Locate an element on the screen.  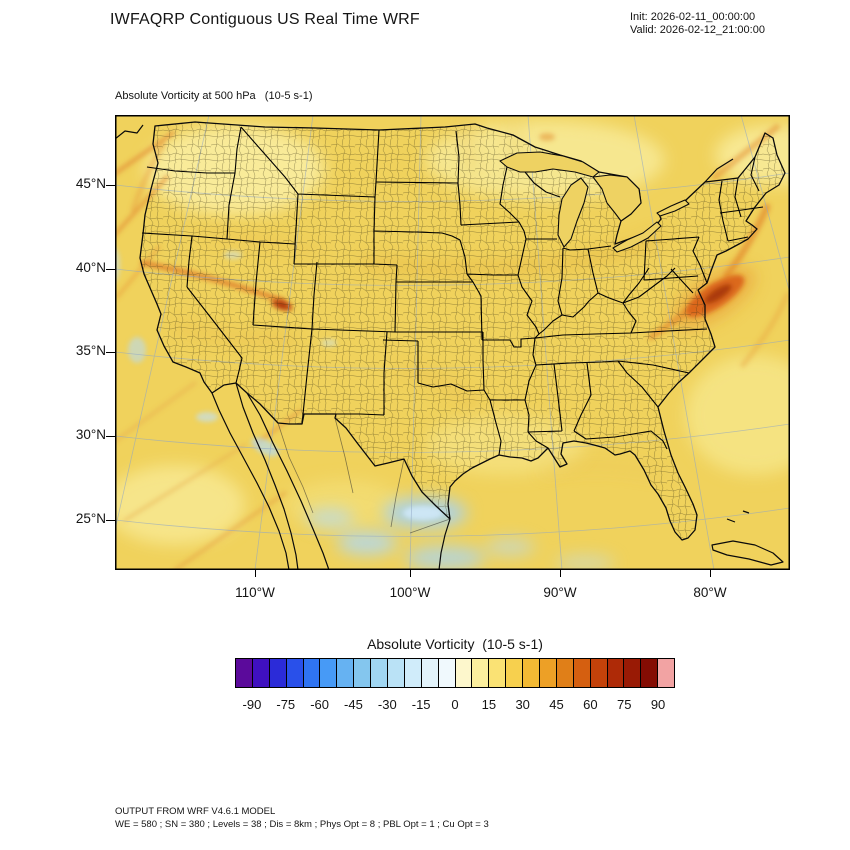
lon-tick-label: 80°W is located at coordinates (710, 592).